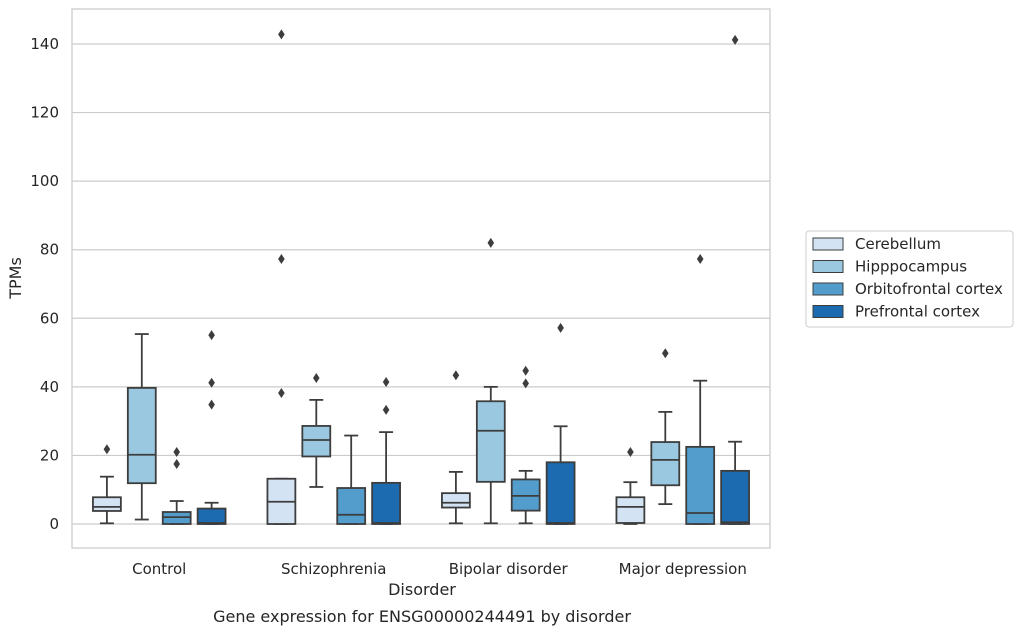 The width and height of the screenshot is (1023, 634). What do you see at coordinates (49, 250) in the screenshot?
I see `y-tick-label: 80` at bounding box center [49, 250].